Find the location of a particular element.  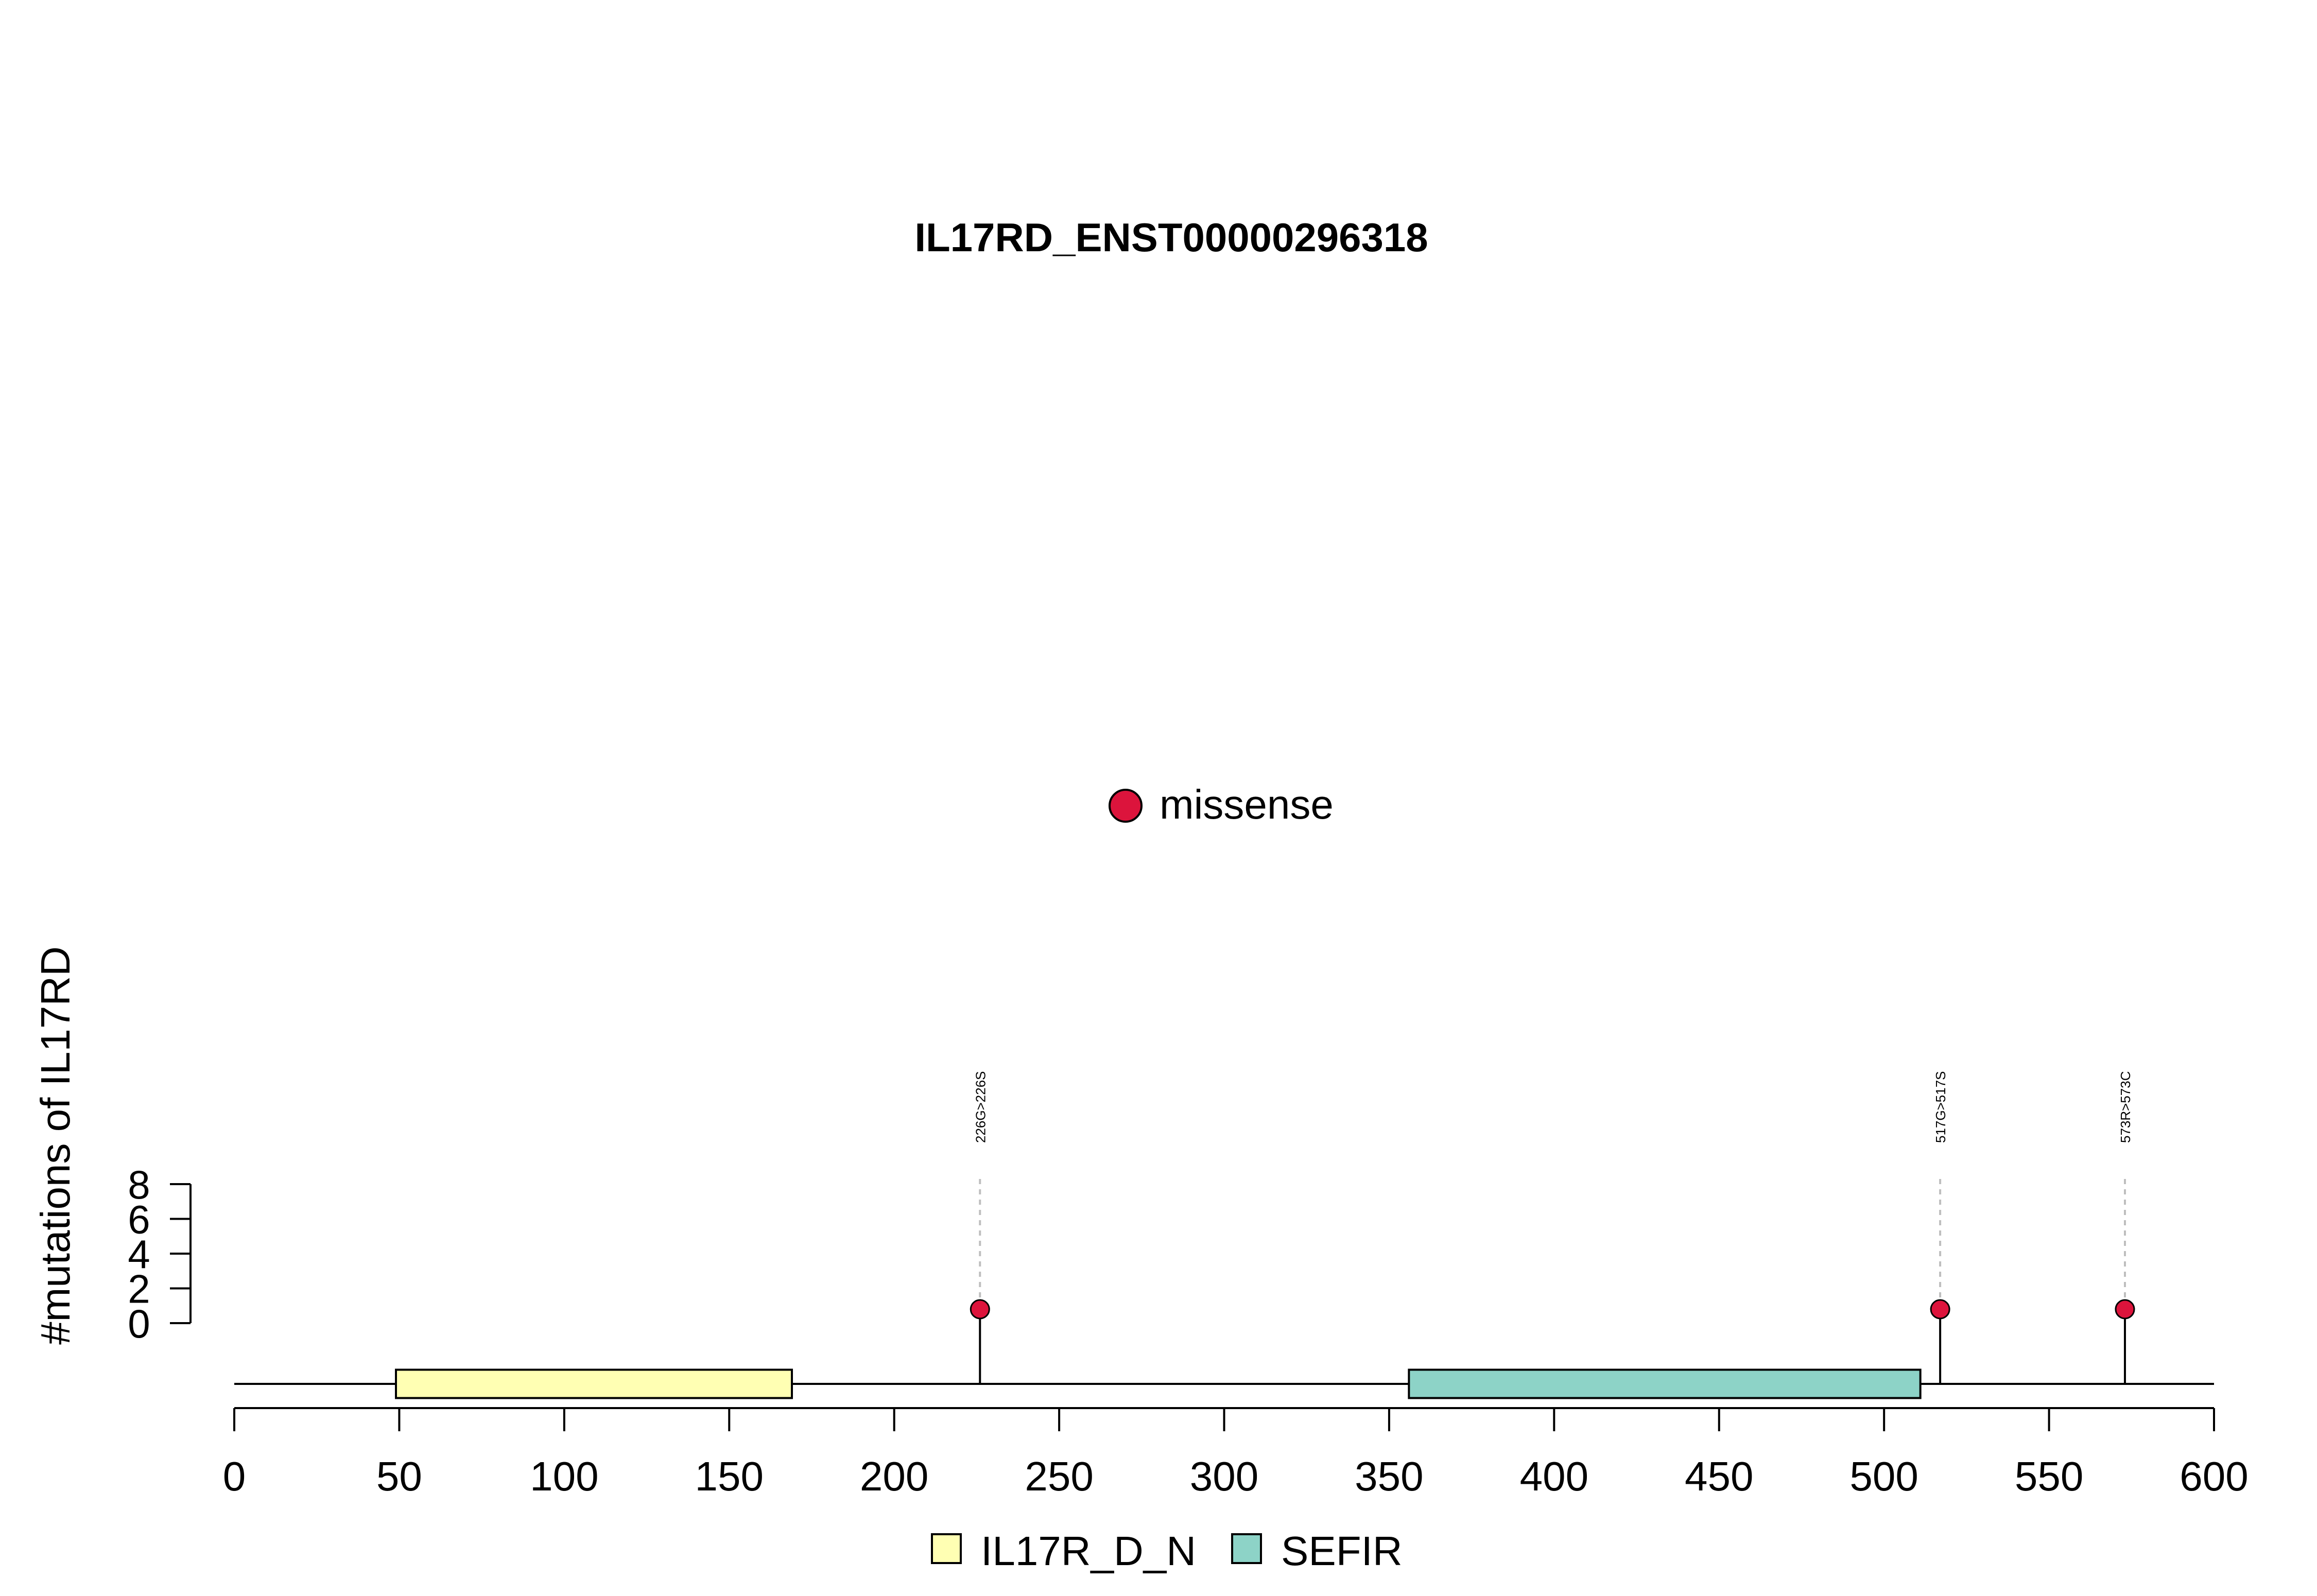

x-tick-label: 500 is located at coordinates (1883, 1476).